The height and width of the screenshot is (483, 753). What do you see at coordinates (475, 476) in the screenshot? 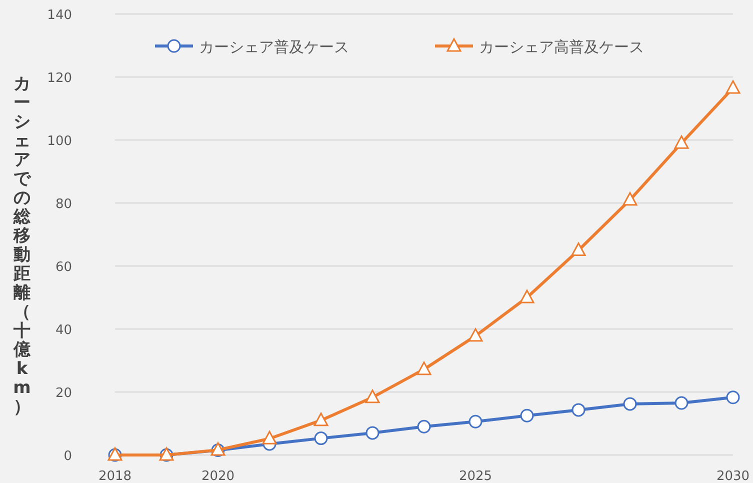
I see `x-tick-label: 2025` at bounding box center [475, 476].